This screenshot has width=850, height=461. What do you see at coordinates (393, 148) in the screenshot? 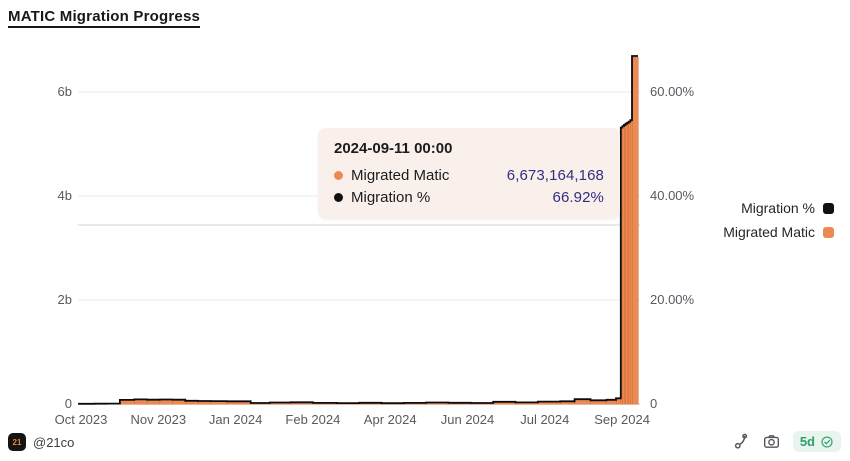
I see `tooltip-date: 2024-09-11 00:00` at bounding box center [393, 148].